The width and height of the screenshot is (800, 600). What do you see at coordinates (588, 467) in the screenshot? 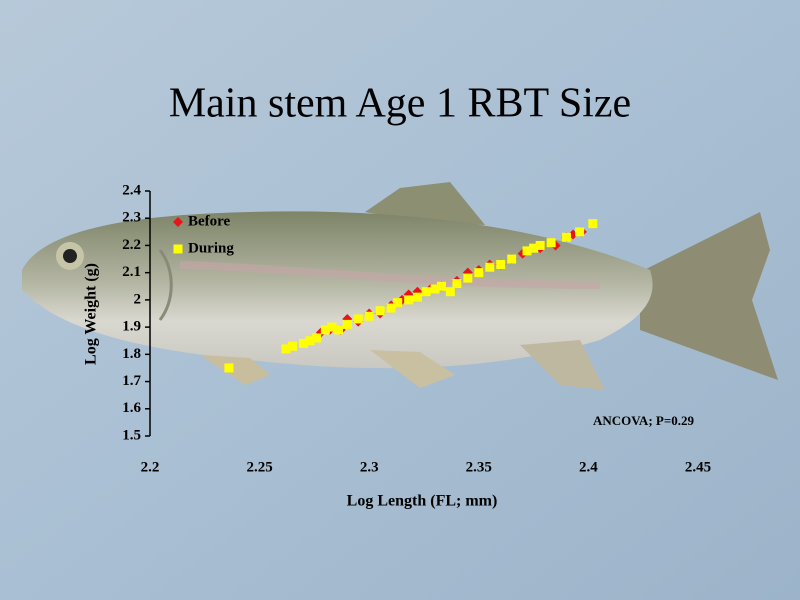
I see `x-tick-label: 2.4` at bounding box center [588, 467].